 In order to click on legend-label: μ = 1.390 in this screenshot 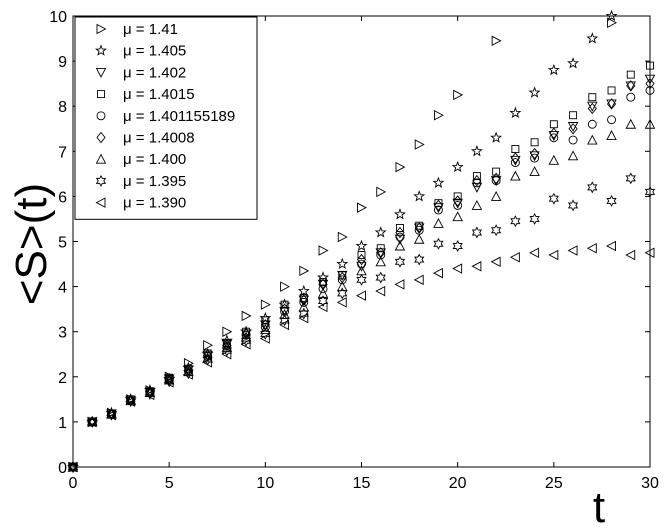, I will do `click(154, 203)`.